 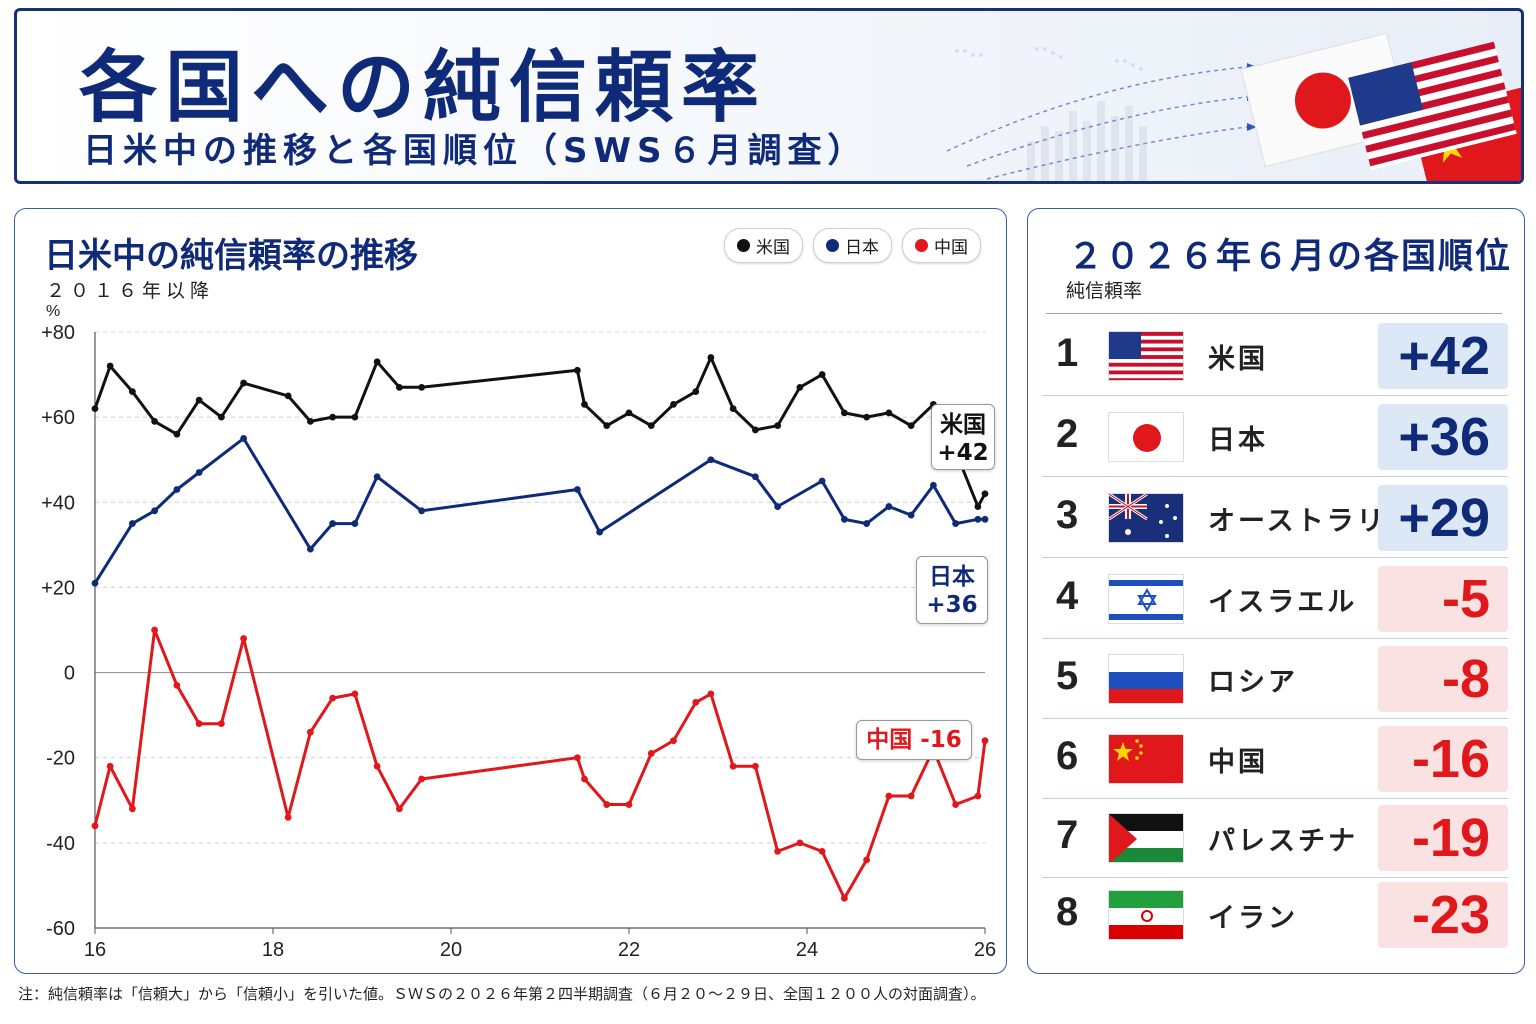 I want to click on y-tick-label: -60, so click(x=60, y=929).